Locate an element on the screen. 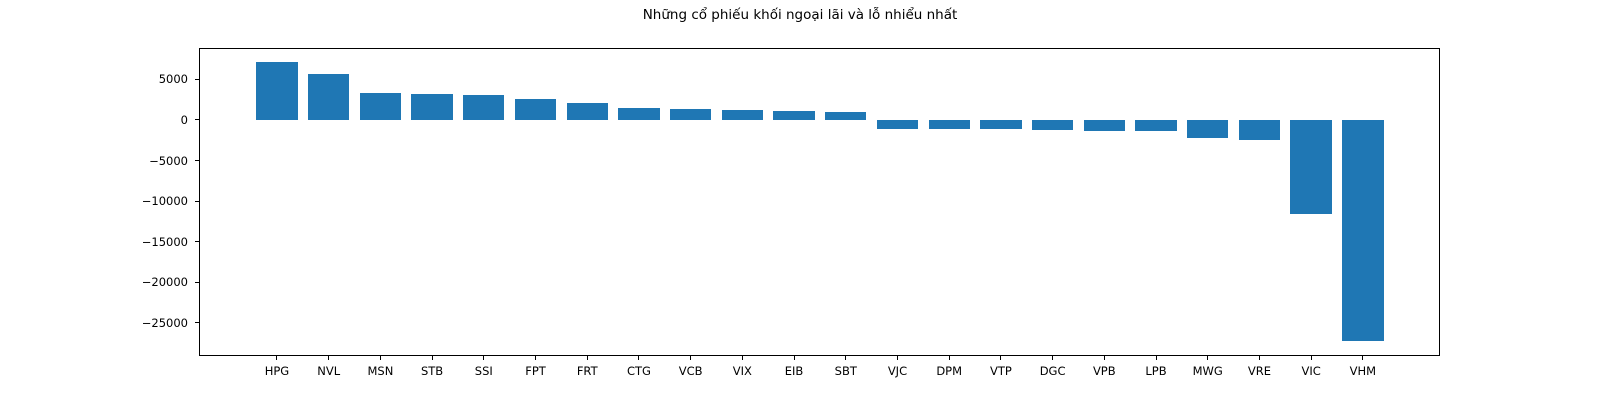  bar-vtp is located at coordinates (1001, 124).